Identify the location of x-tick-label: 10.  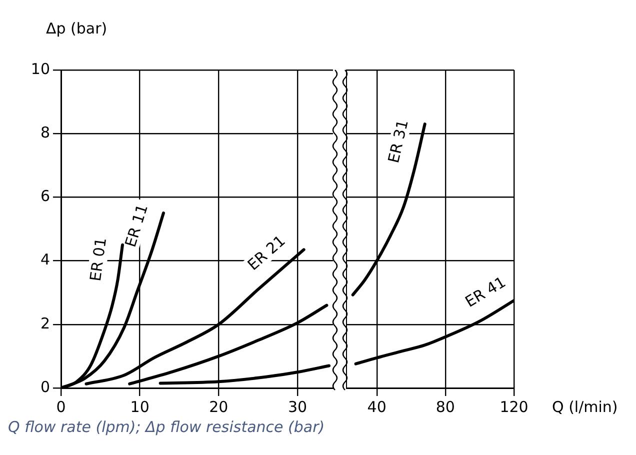
(140, 407).